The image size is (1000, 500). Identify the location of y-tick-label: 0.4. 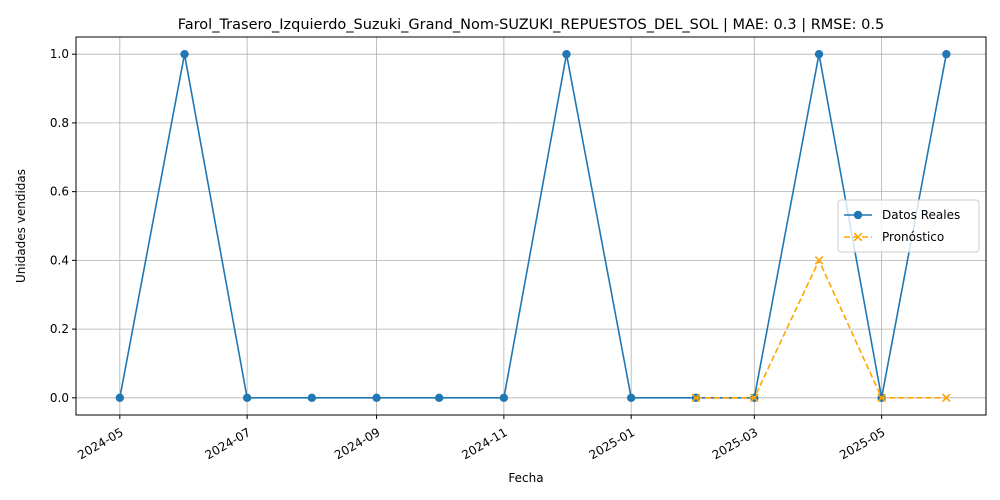
(59, 260).